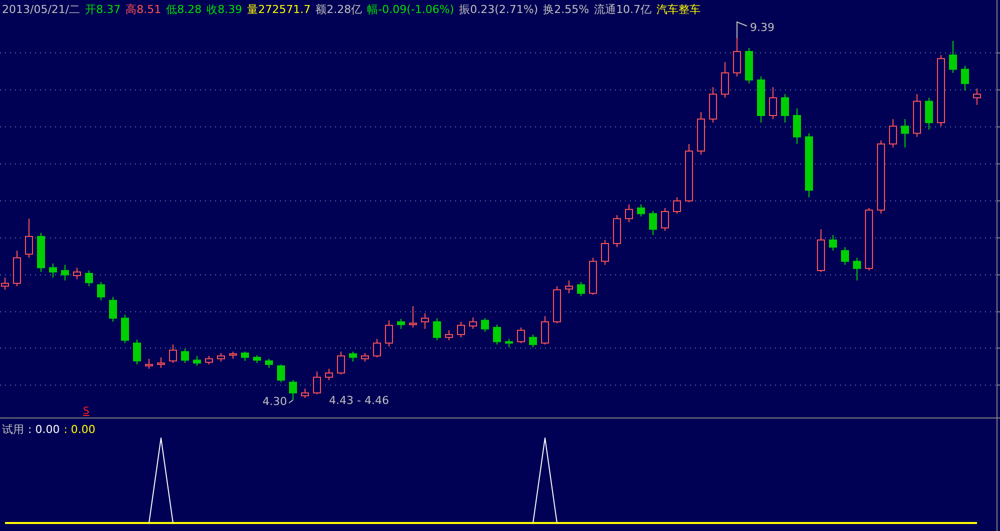  I want to click on text: 振0.23(2.71%), so click(498, 9).